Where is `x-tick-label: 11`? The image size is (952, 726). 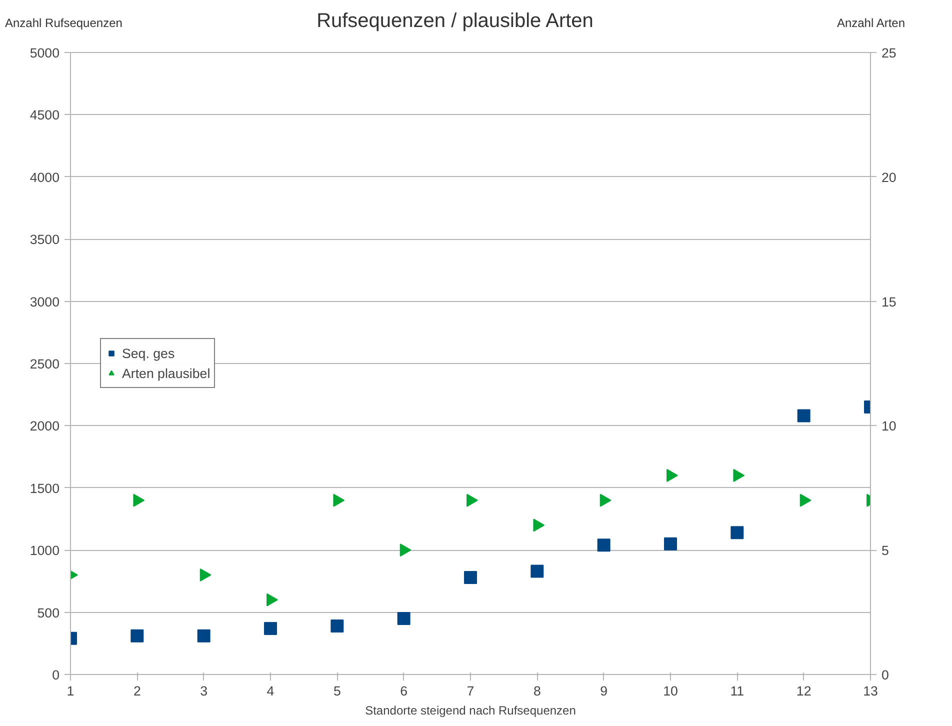
x-tick-label: 11 is located at coordinates (737, 691).